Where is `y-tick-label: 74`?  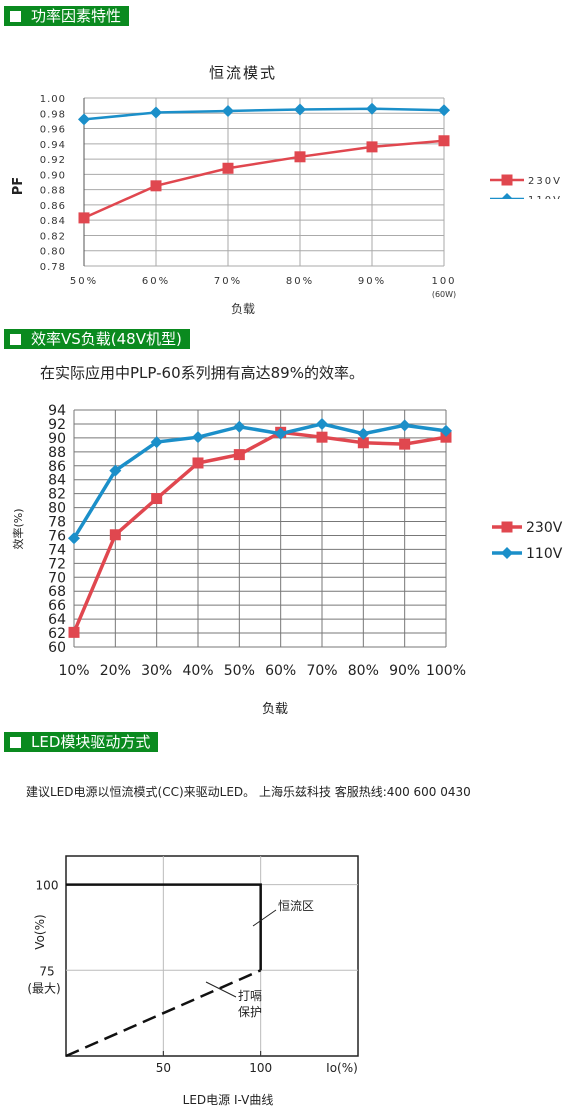
y-tick-label: 74 is located at coordinates (57, 550).